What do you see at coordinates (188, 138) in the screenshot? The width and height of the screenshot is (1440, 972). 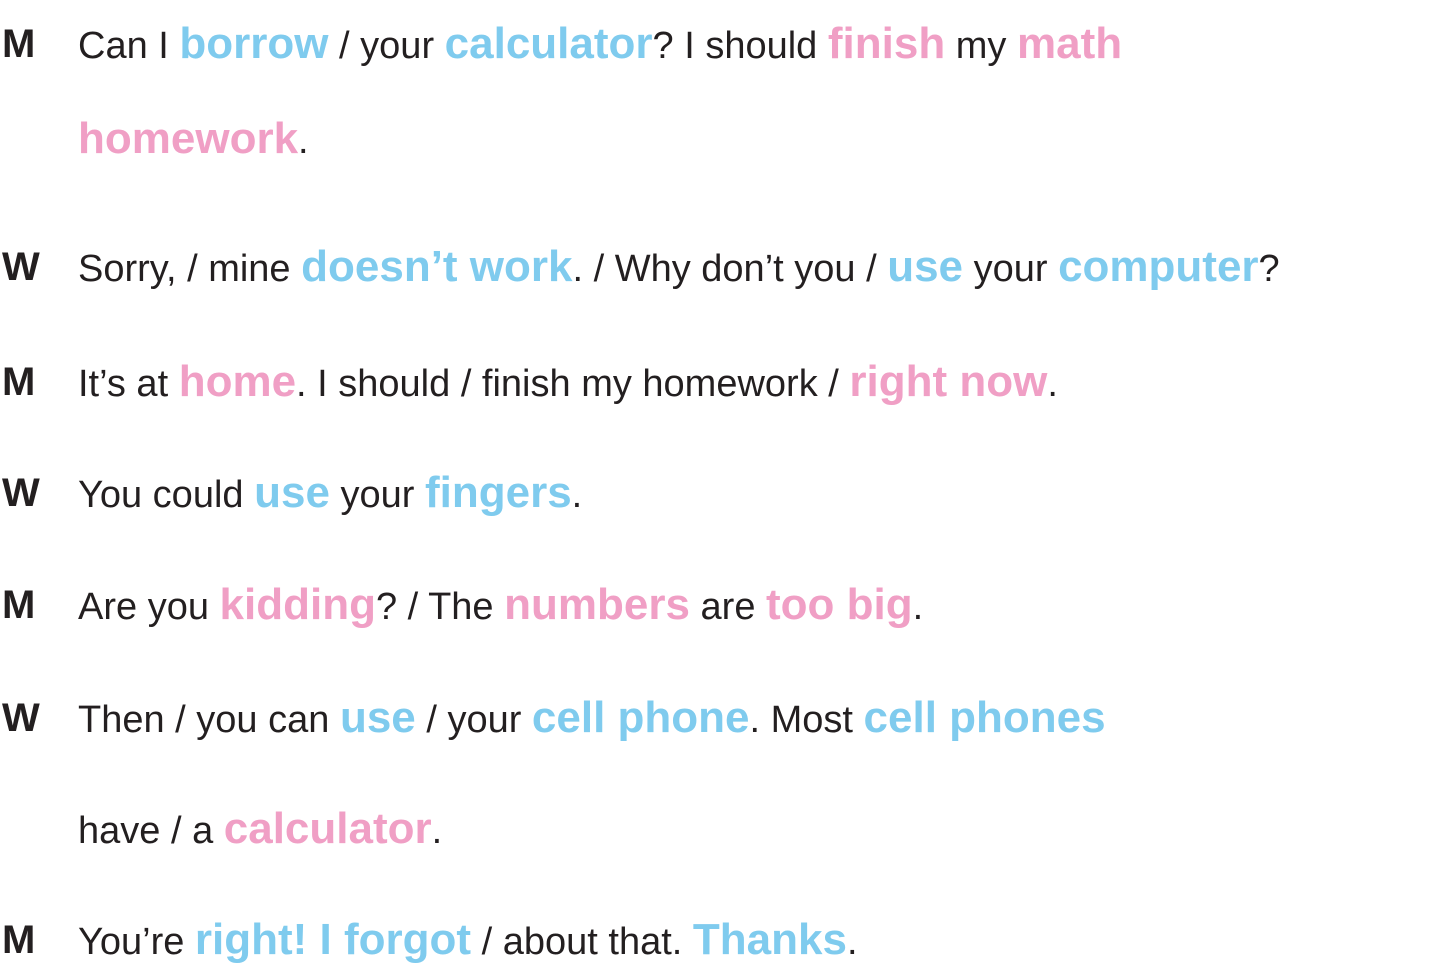 I see `stressed-word-segment: homework` at bounding box center [188, 138].